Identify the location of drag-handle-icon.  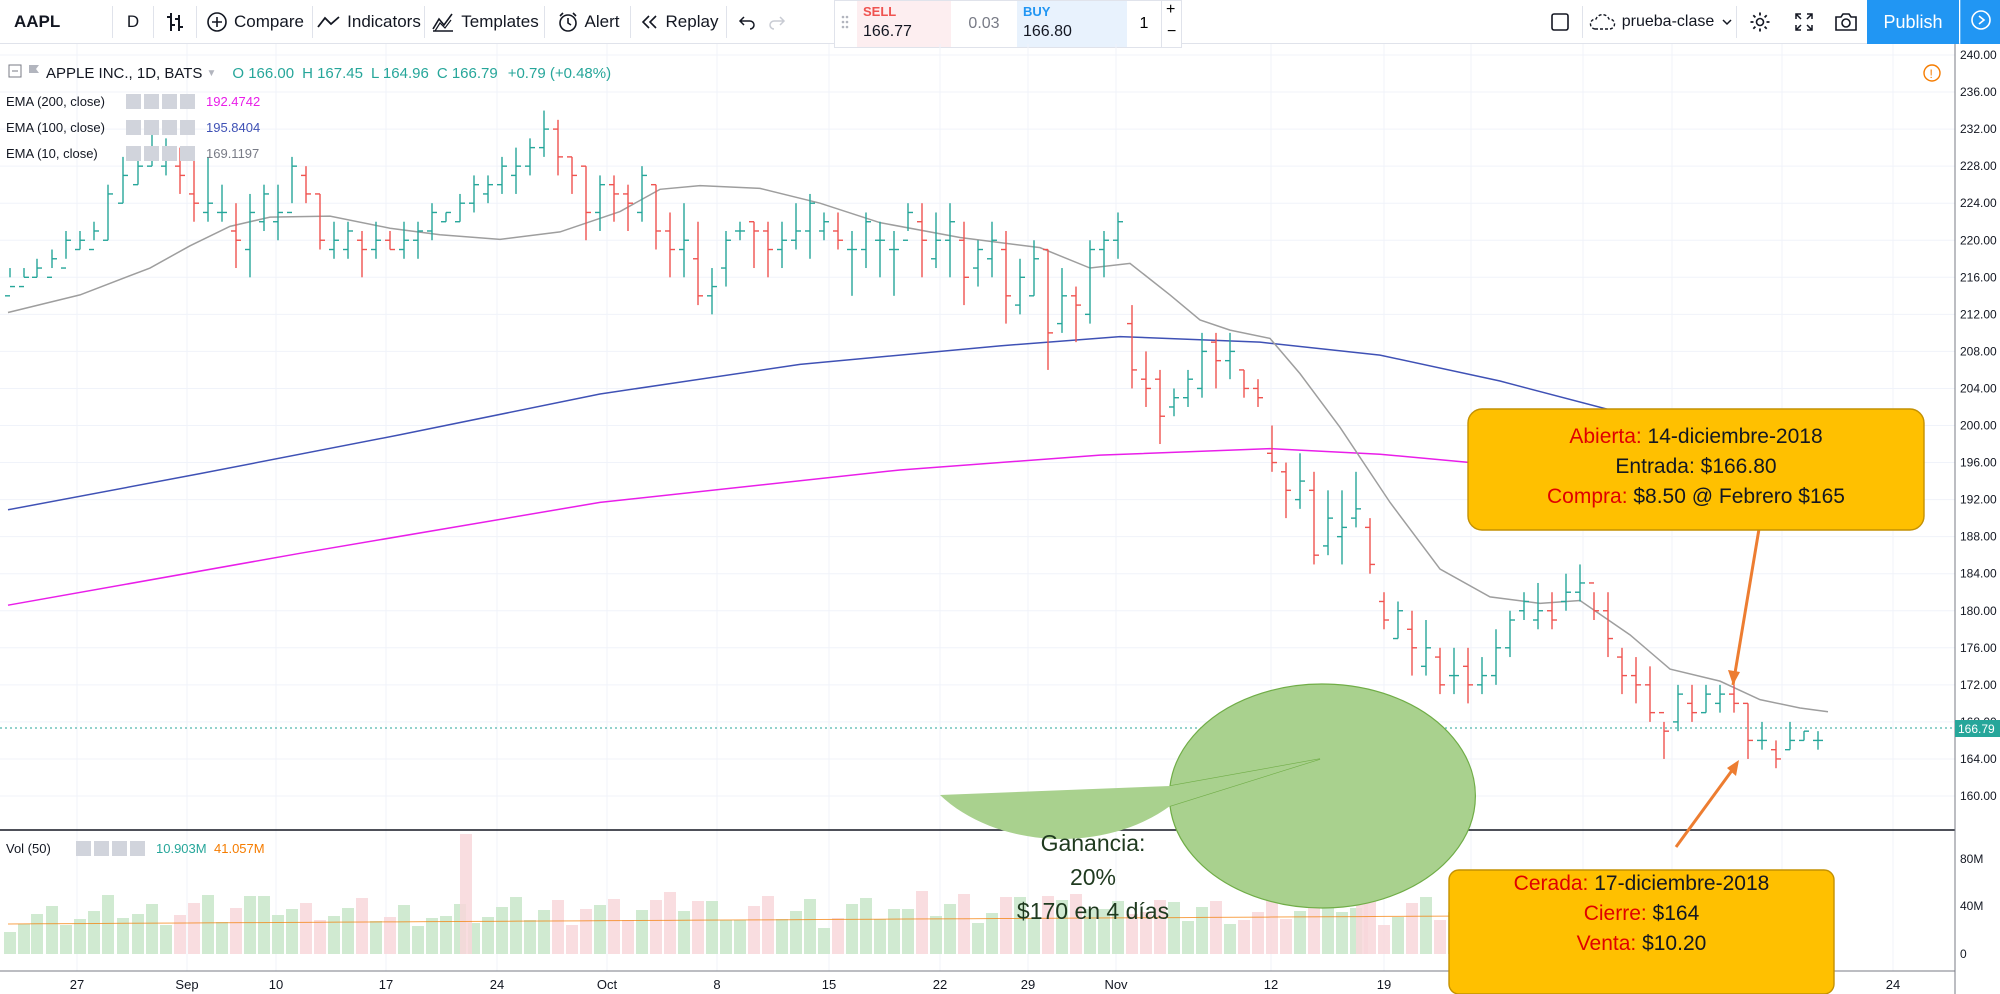
(845, 26).